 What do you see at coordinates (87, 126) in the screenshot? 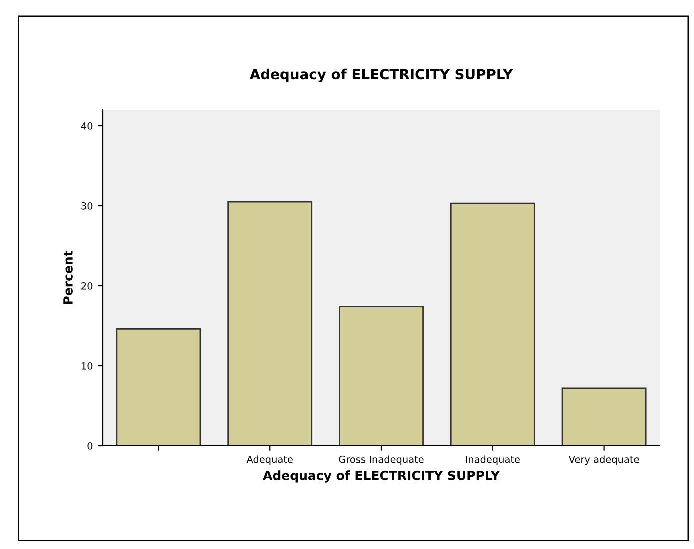
I see `y-tick-label: 40` at bounding box center [87, 126].